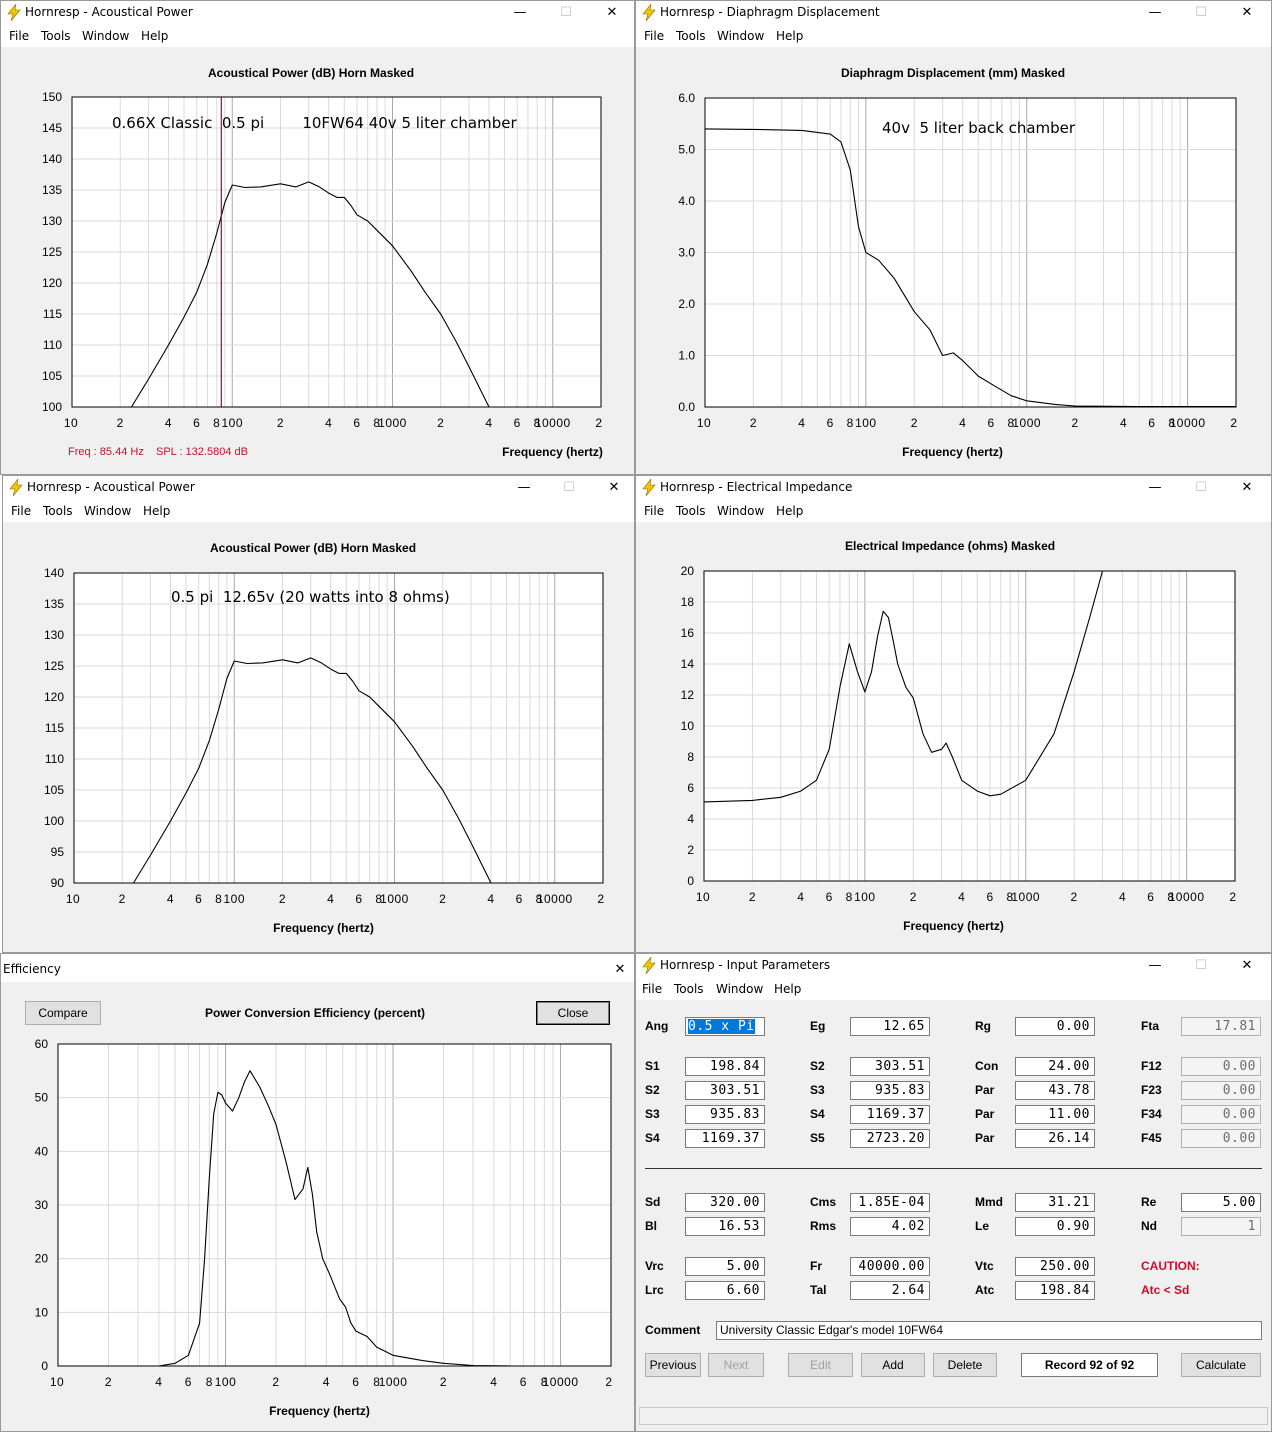 The width and height of the screenshot is (1272, 1432). I want to click on param-field-rg: 0.00, so click(1055, 1026).